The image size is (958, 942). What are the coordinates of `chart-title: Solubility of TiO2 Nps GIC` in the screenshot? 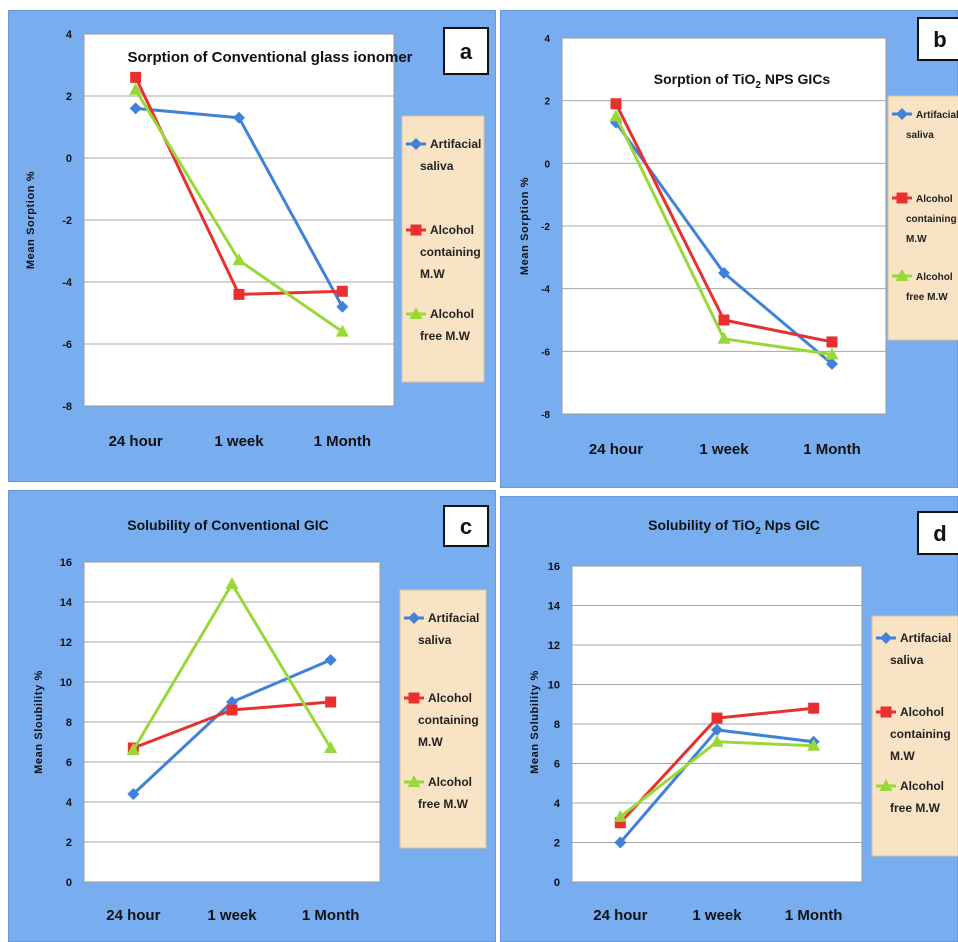 It's located at (734, 527).